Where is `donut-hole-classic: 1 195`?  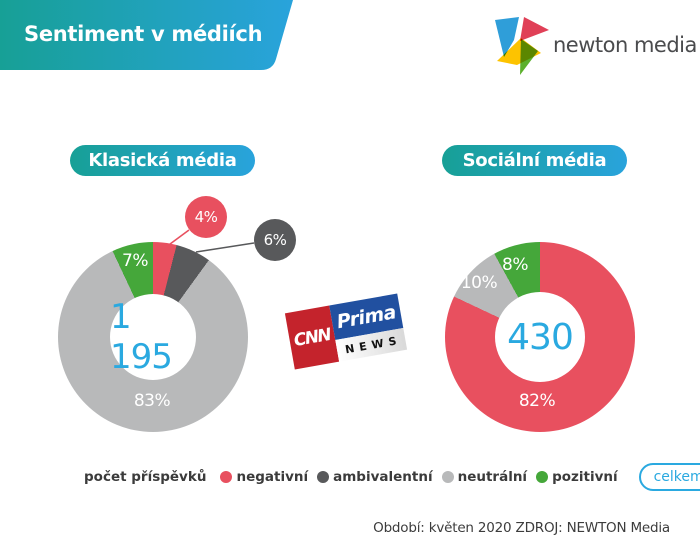 donut-hole-classic: 1 195 is located at coordinates (153, 337).